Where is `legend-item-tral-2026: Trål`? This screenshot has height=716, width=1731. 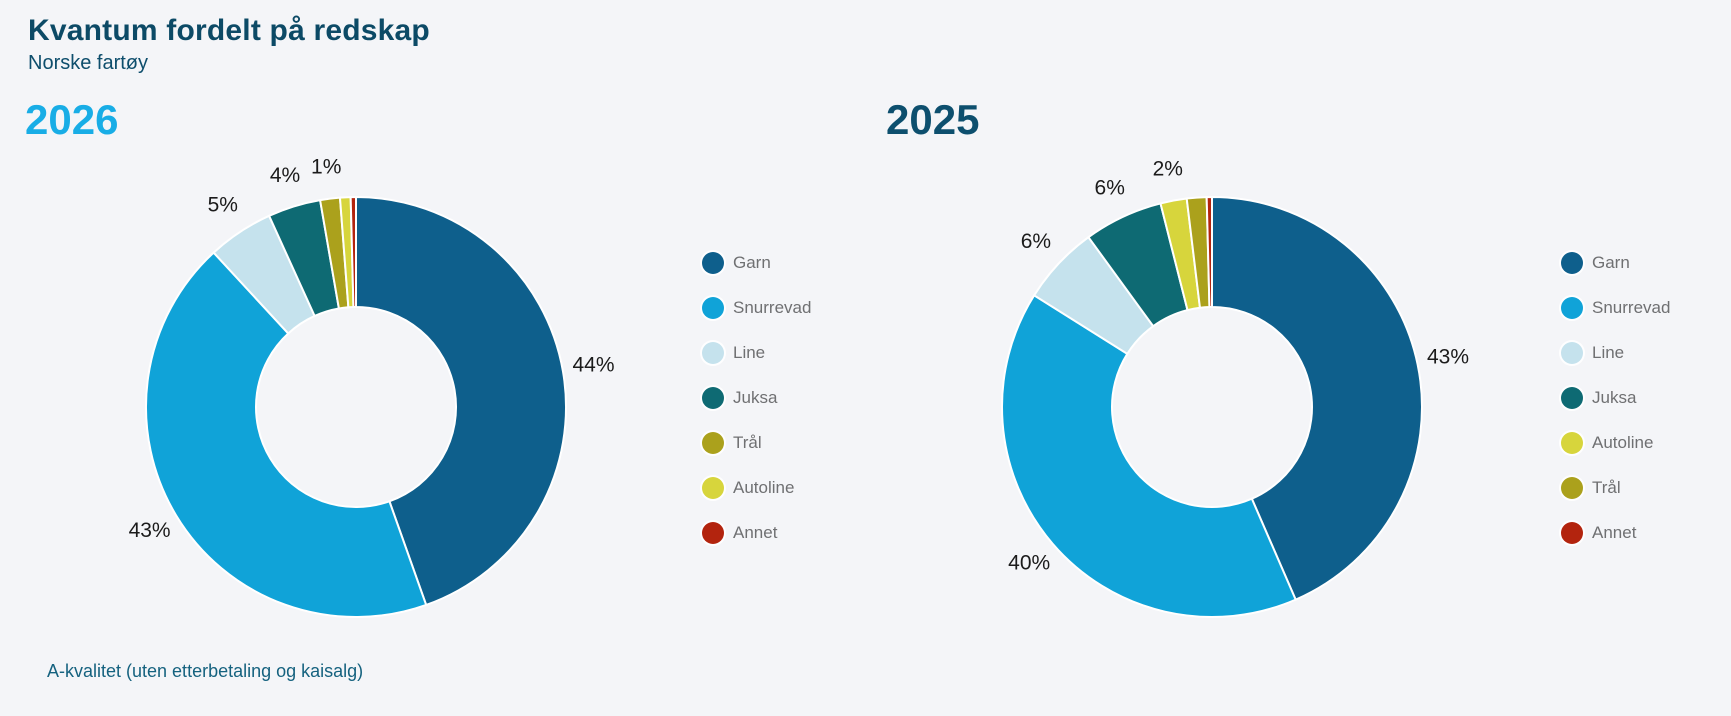
legend-item-tral-2026: Trål is located at coordinates (756, 443).